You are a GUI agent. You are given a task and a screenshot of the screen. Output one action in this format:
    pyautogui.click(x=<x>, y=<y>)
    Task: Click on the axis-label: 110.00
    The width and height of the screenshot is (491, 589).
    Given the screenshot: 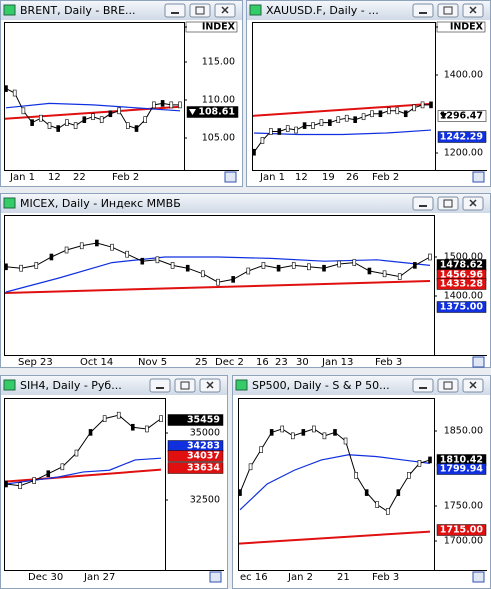 What is the action you would take?
    pyautogui.click(x=218, y=100)
    